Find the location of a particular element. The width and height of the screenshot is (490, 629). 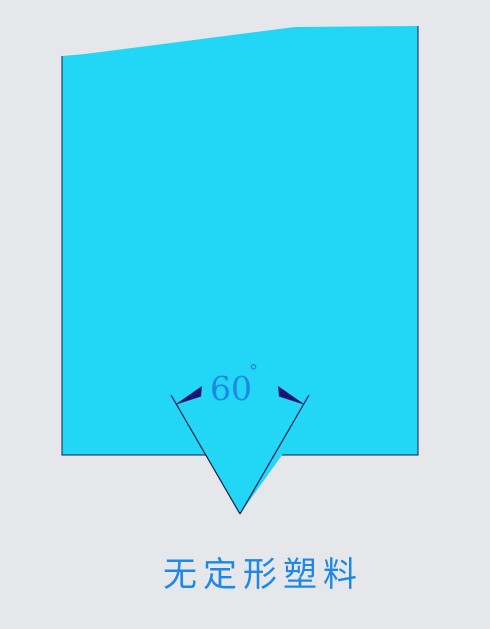

angle-arrow-right-tail is located at coordinates (291, 400).